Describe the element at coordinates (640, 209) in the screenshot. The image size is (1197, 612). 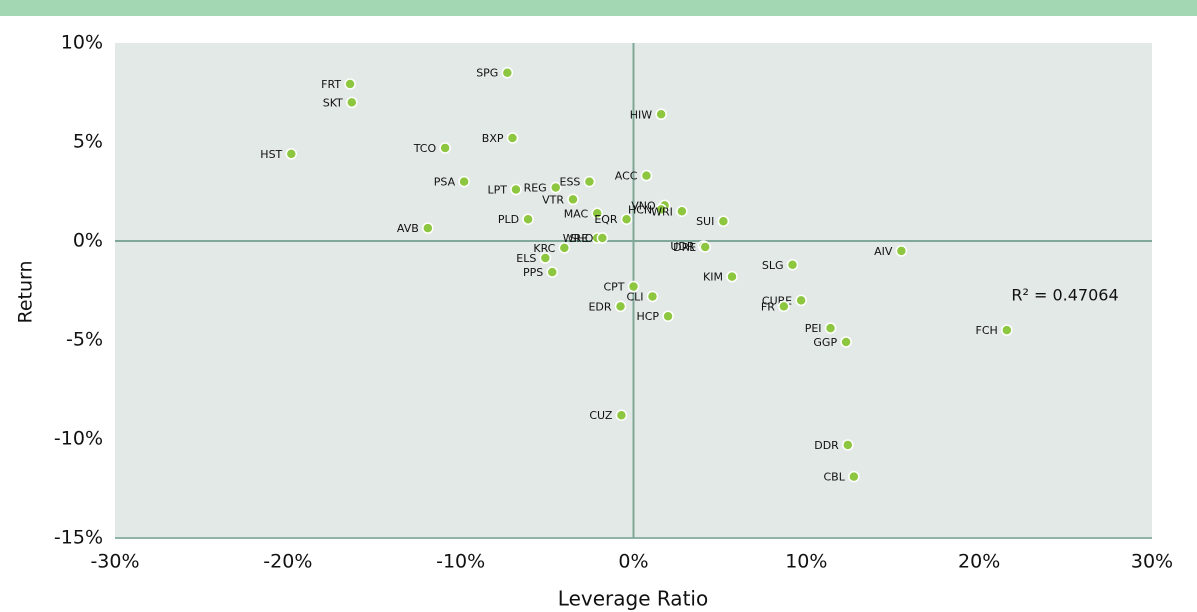
I see `point-label: HCN` at that location.